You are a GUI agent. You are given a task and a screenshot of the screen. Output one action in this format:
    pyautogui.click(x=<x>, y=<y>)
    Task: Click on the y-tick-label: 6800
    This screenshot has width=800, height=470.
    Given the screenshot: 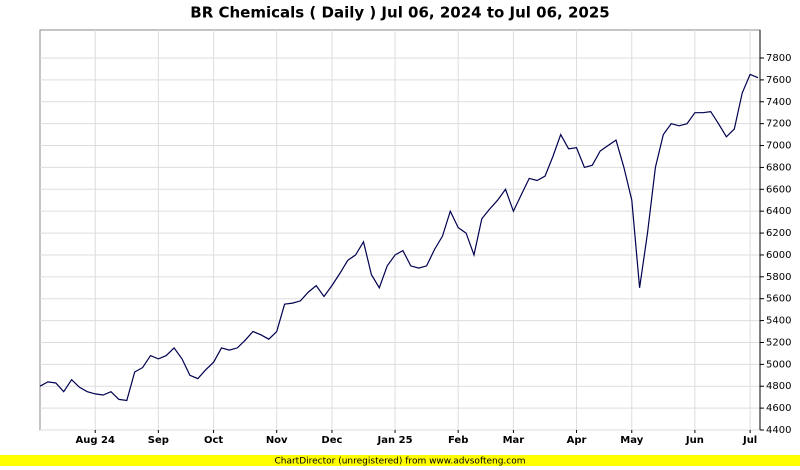 What is the action you would take?
    pyautogui.click(x=778, y=167)
    